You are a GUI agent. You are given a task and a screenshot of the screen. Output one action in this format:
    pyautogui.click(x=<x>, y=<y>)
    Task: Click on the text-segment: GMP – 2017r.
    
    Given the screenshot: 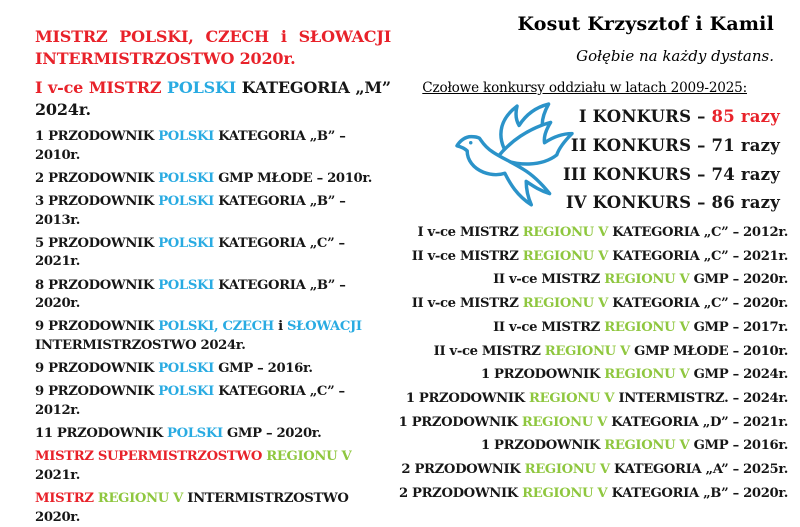 What is the action you would take?
    pyautogui.click(x=739, y=327)
    